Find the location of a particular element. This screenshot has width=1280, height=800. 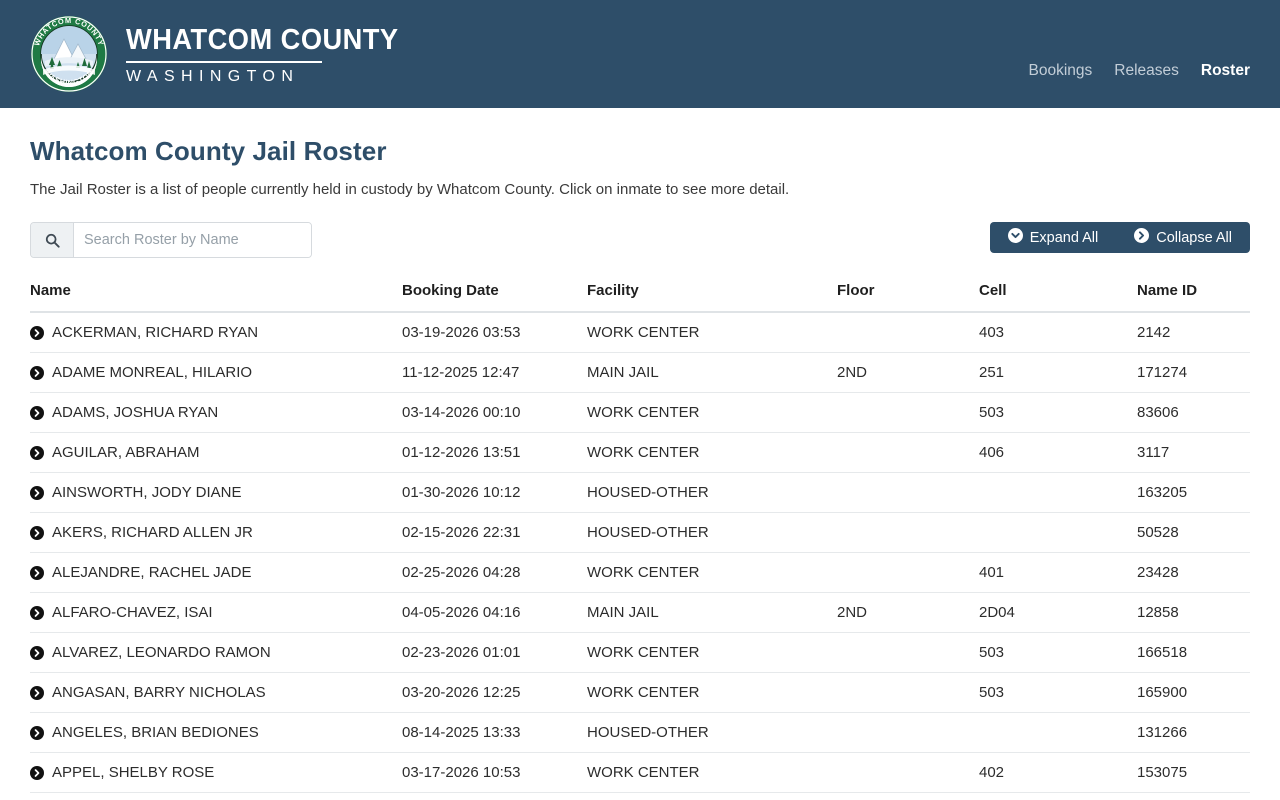

collapse-all-button: Collapse All is located at coordinates (1183, 237).